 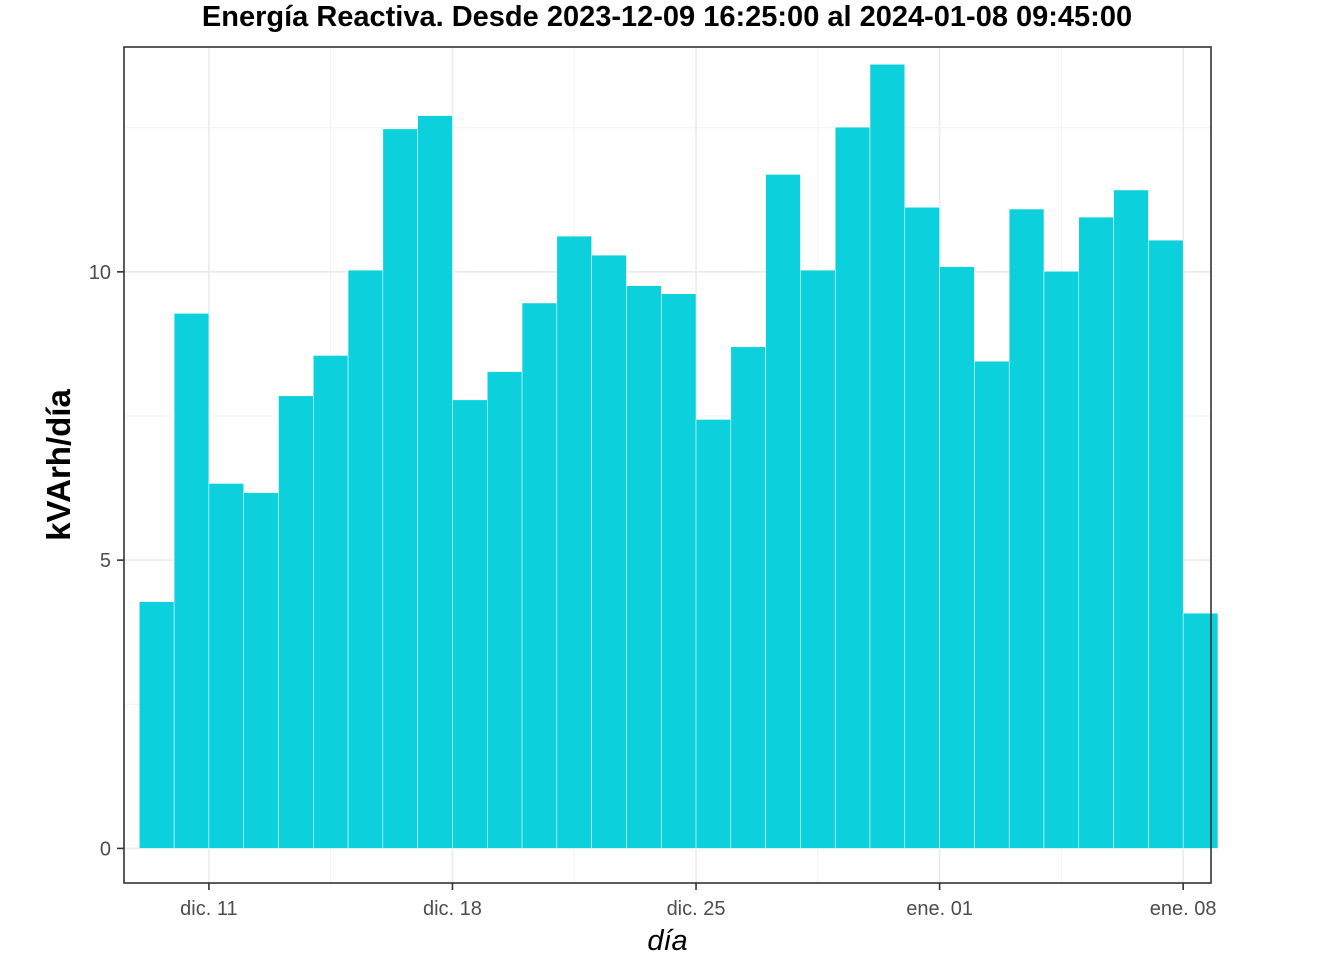 I want to click on x-tick-label: dic. 25, so click(x=696, y=909).